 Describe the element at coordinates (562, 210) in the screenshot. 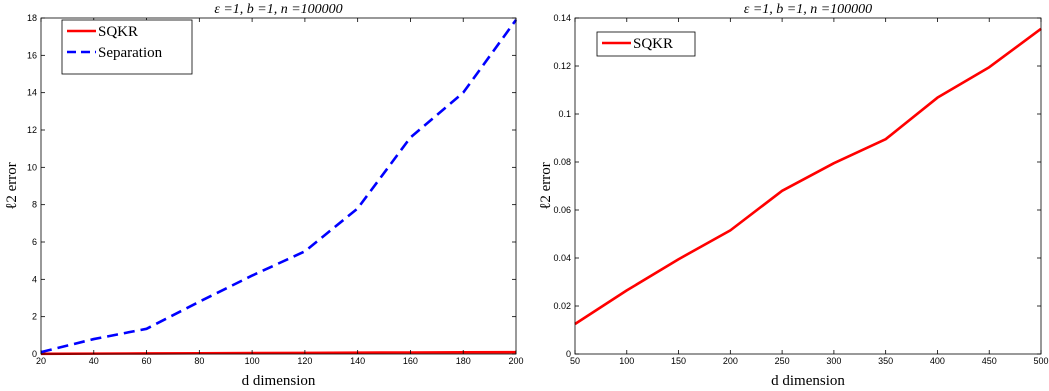

I see `y-tick-label: 0.06` at that location.